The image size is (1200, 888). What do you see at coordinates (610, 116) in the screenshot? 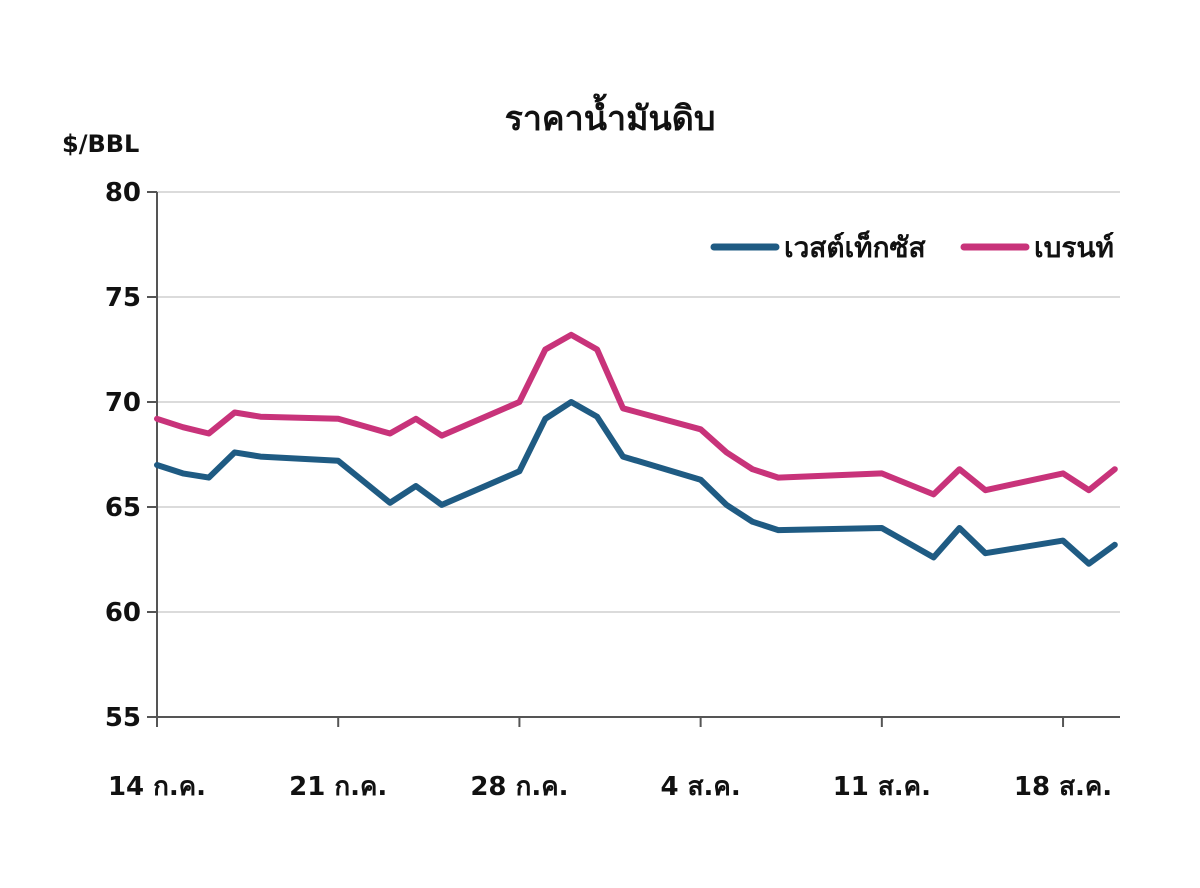
I see `chart-title: ราคาน้ำมันดิบ` at bounding box center [610, 116].